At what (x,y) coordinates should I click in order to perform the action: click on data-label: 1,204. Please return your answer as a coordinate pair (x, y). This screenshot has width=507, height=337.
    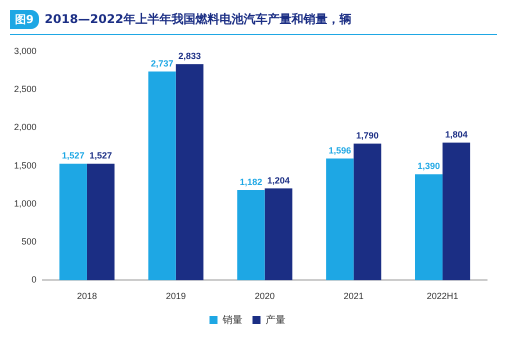
    Looking at the image, I should click on (278, 180).